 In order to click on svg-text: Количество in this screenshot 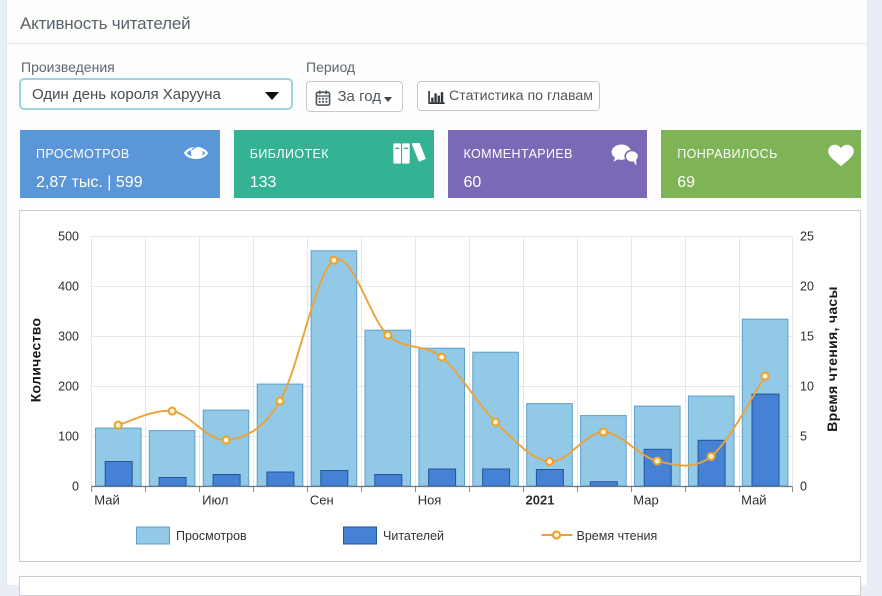, I will do `click(36, 360)`.